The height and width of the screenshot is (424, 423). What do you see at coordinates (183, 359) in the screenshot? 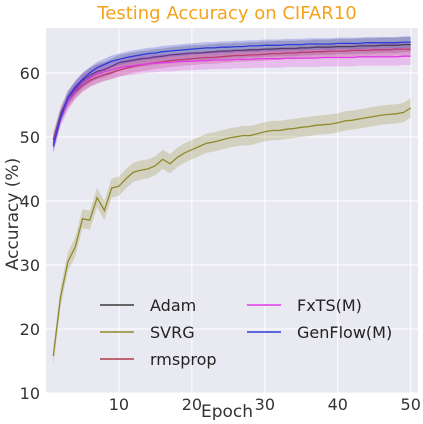
I see `legend-label-rmsprop: rmsprop` at bounding box center [183, 359].